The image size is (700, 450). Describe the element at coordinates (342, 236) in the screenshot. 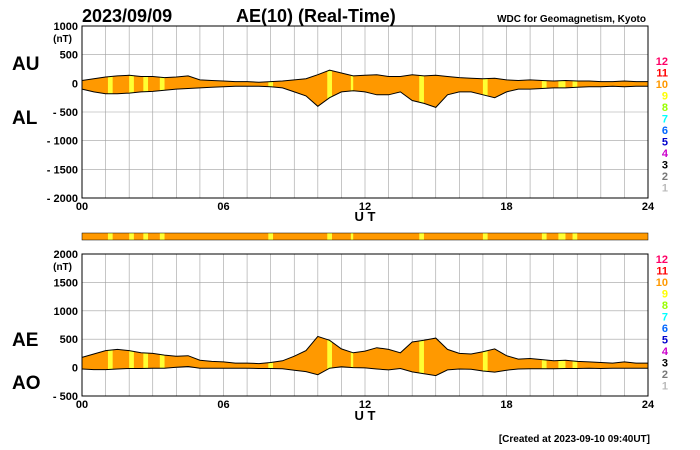

I see `activity-strip-yellow-bands` at that location.